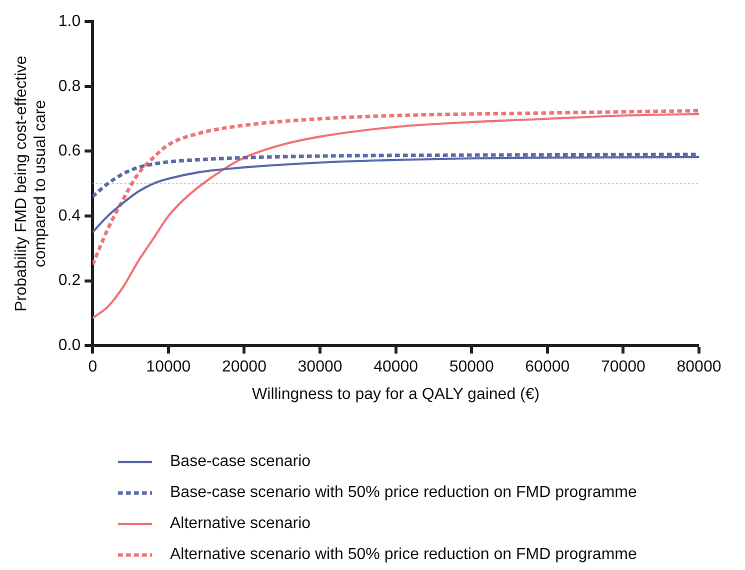  What do you see at coordinates (240, 523) in the screenshot?
I see `legend-label: Alternative scenario` at bounding box center [240, 523].